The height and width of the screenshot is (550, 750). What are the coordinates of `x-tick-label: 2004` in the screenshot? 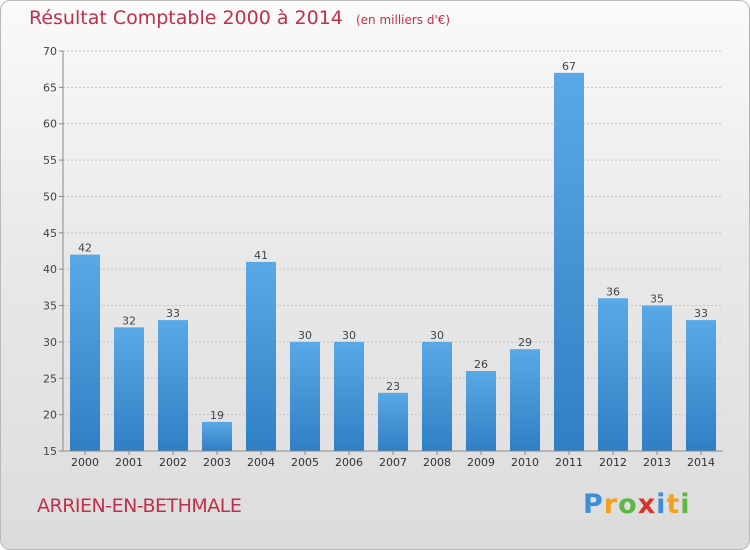 It's located at (261, 462).